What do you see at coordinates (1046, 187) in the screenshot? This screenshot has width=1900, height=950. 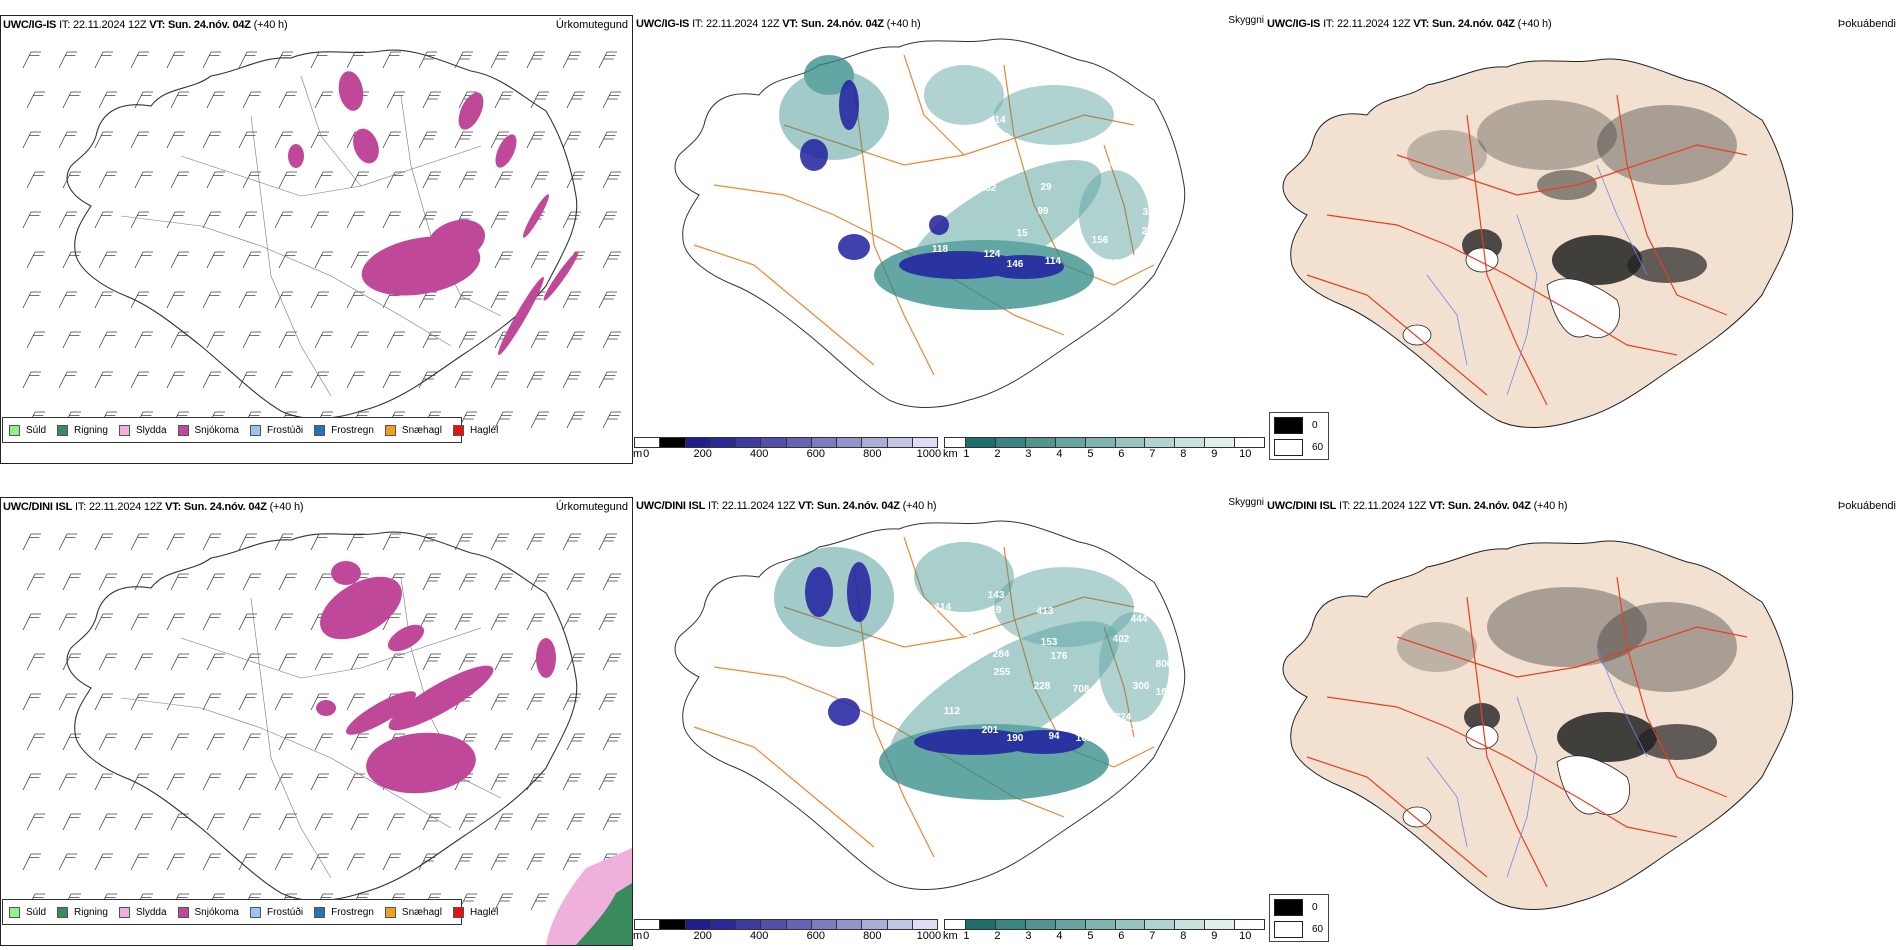 I see `ceiling-value-label: 29` at bounding box center [1046, 187].